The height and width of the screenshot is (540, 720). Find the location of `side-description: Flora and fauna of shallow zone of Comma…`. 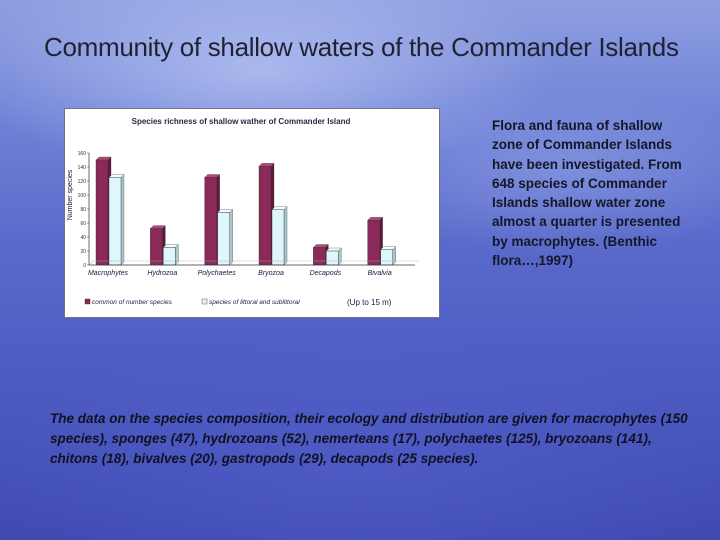

side-description: Flora and fauna of shallow zone of Comma… is located at coordinates (587, 193).